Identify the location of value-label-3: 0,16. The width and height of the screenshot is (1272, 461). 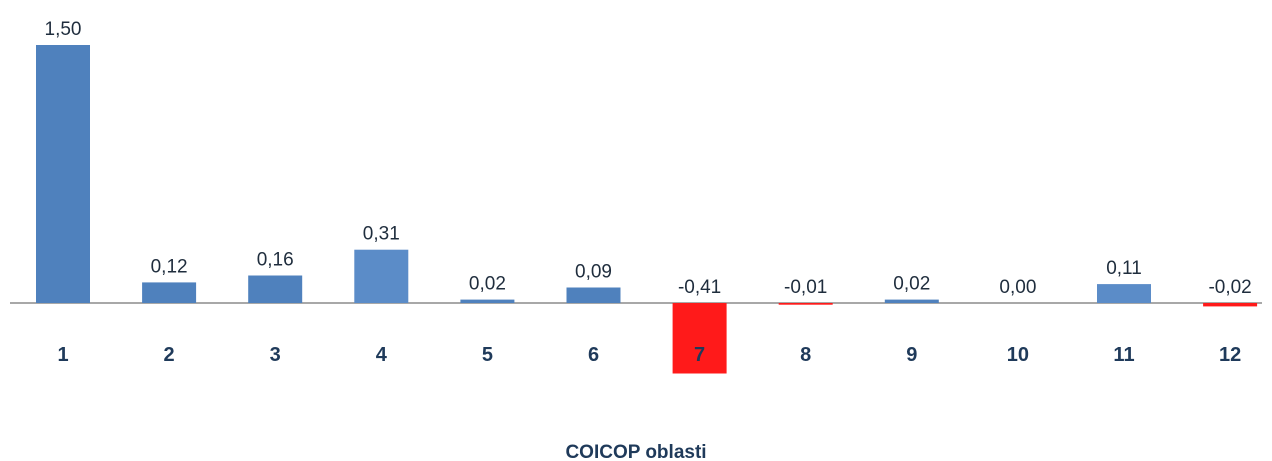
(275, 260).